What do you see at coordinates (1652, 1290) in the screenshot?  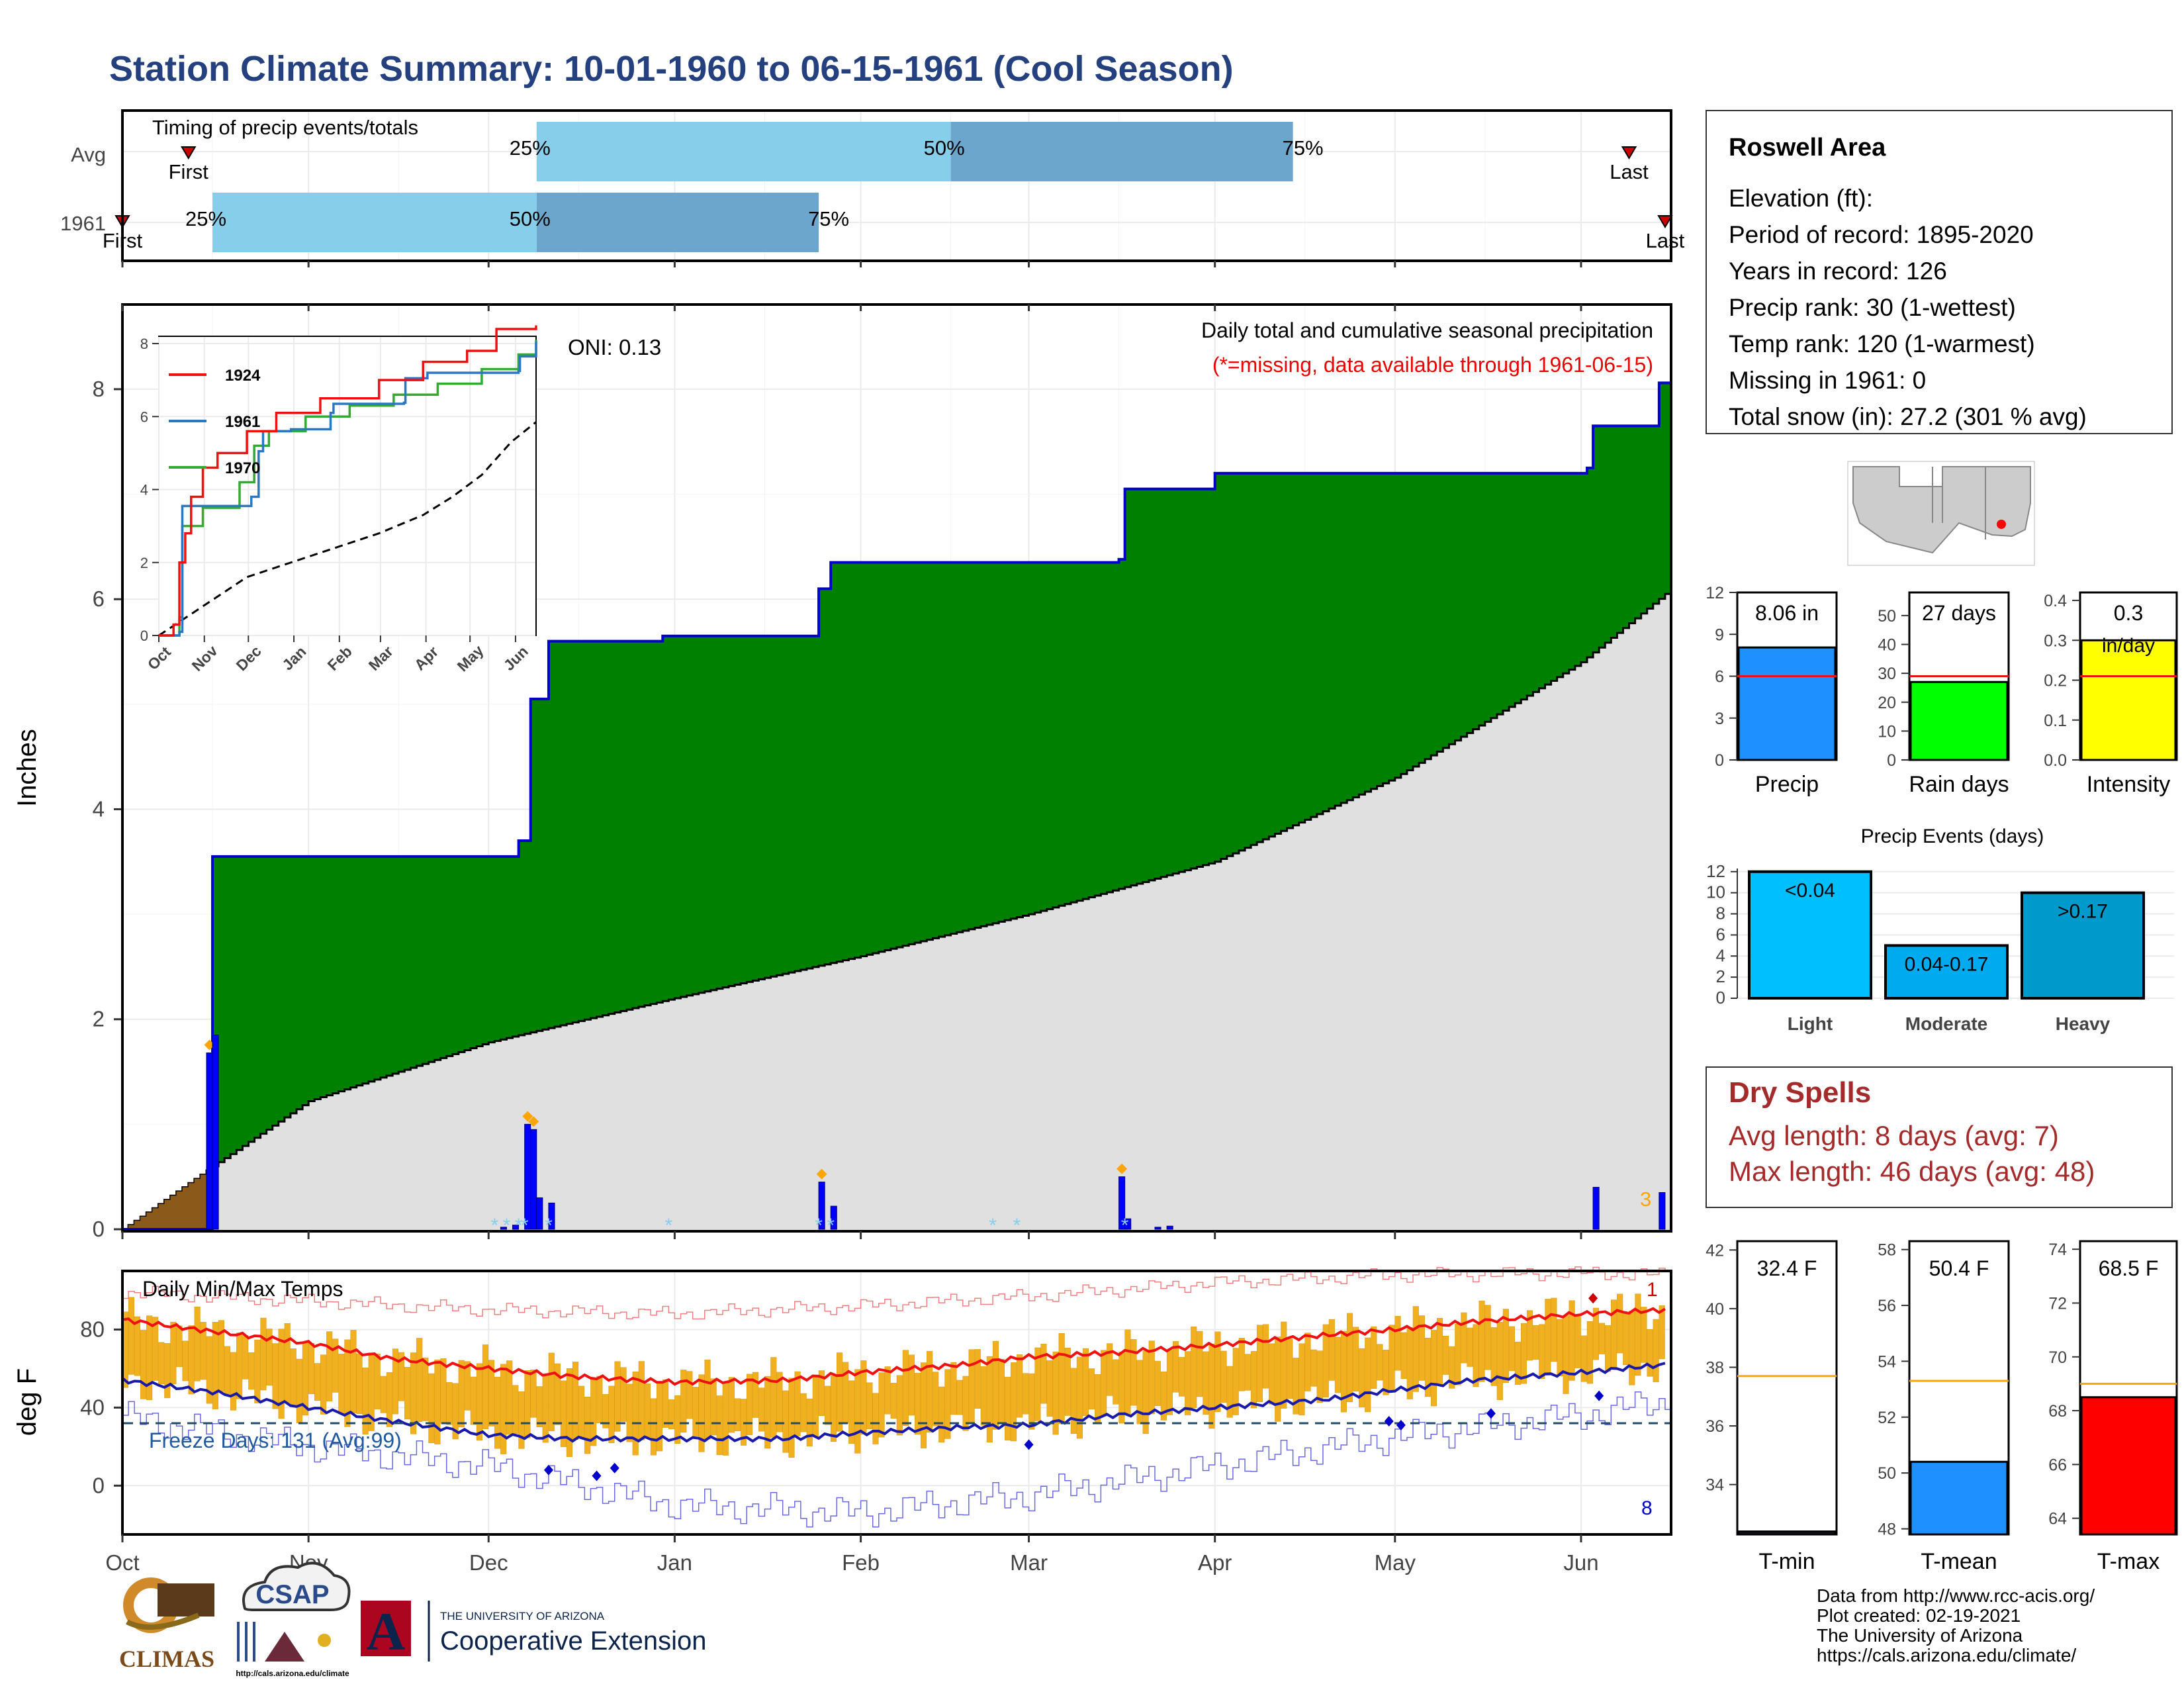 I see `temp-count-high: 1` at bounding box center [1652, 1290].